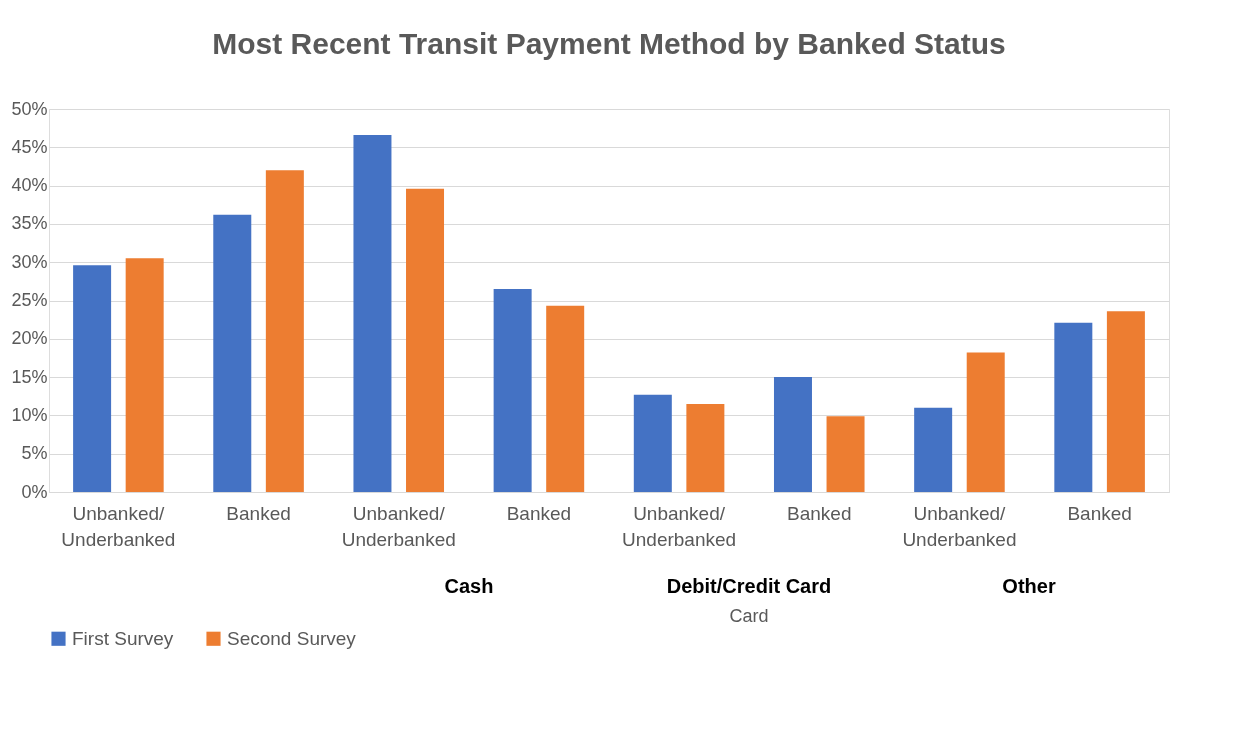  What do you see at coordinates (29, 185) in the screenshot?
I see `y-tick-label: 40%` at bounding box center [29, 185].